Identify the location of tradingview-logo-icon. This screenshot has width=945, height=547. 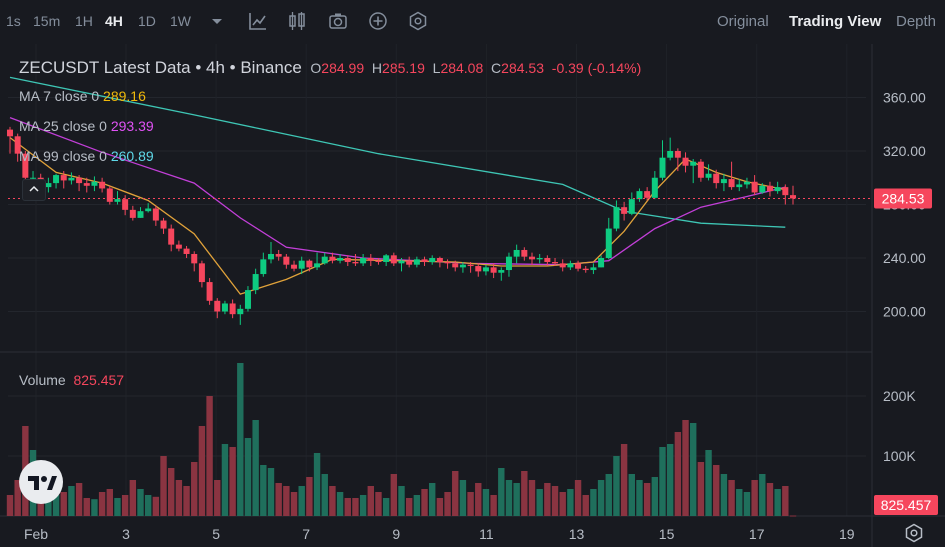
(42, 483).